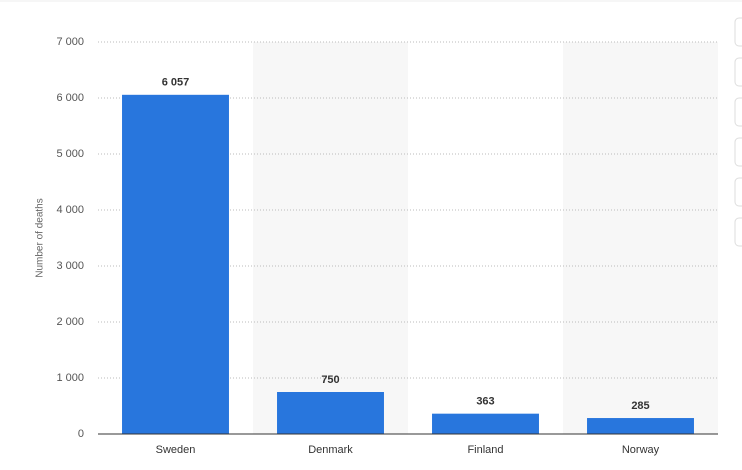  I want to click on y-tick-label: 7 000, so click(70, 42).